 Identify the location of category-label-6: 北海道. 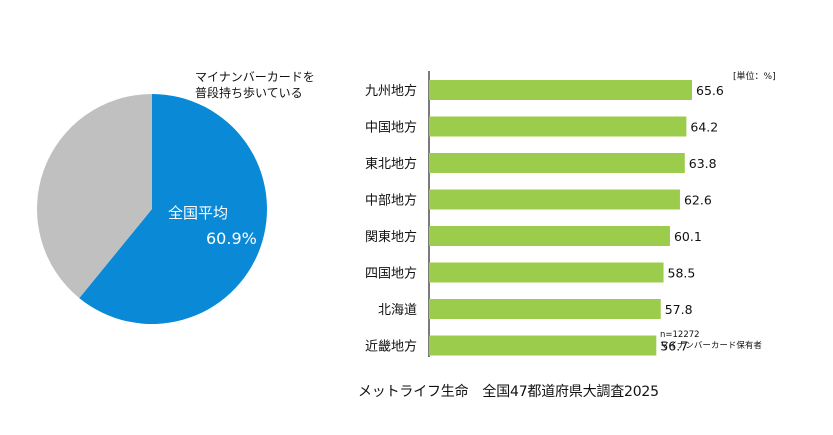
(397, 310).